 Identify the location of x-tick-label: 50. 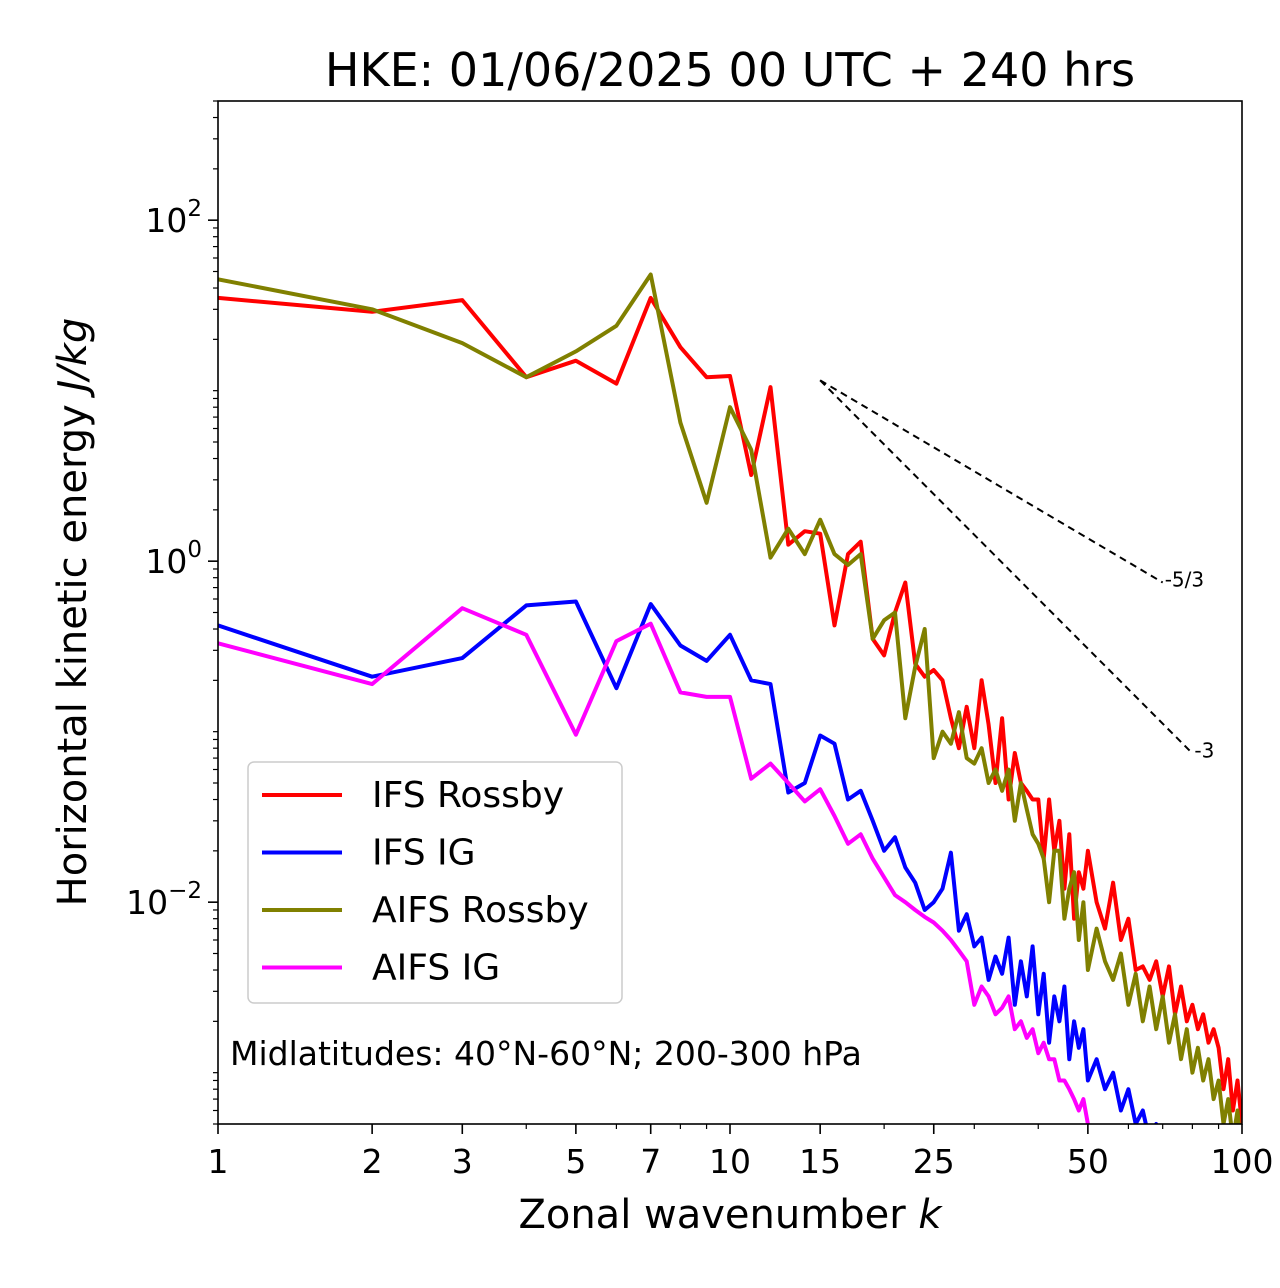
(1088, 1161).